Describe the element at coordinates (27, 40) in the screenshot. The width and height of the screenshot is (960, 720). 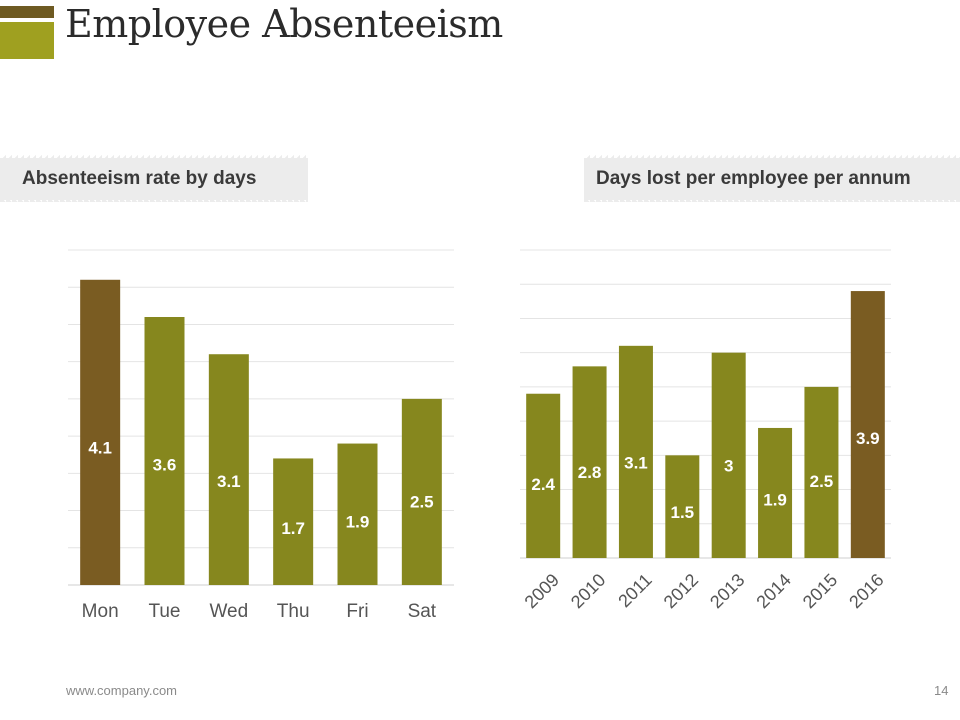
I see `logo-bar-bottom` at that location.